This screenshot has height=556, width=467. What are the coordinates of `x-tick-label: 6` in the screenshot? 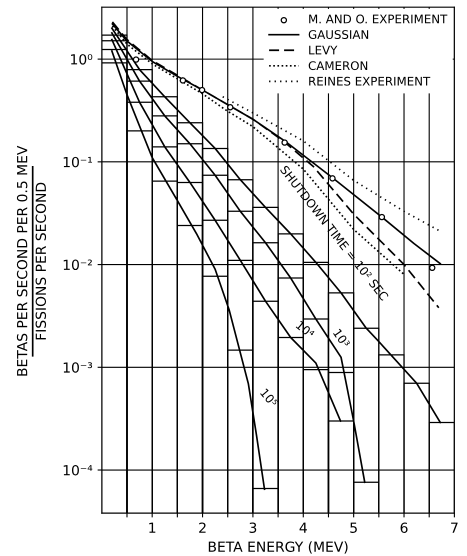 It's located at (404, 527).